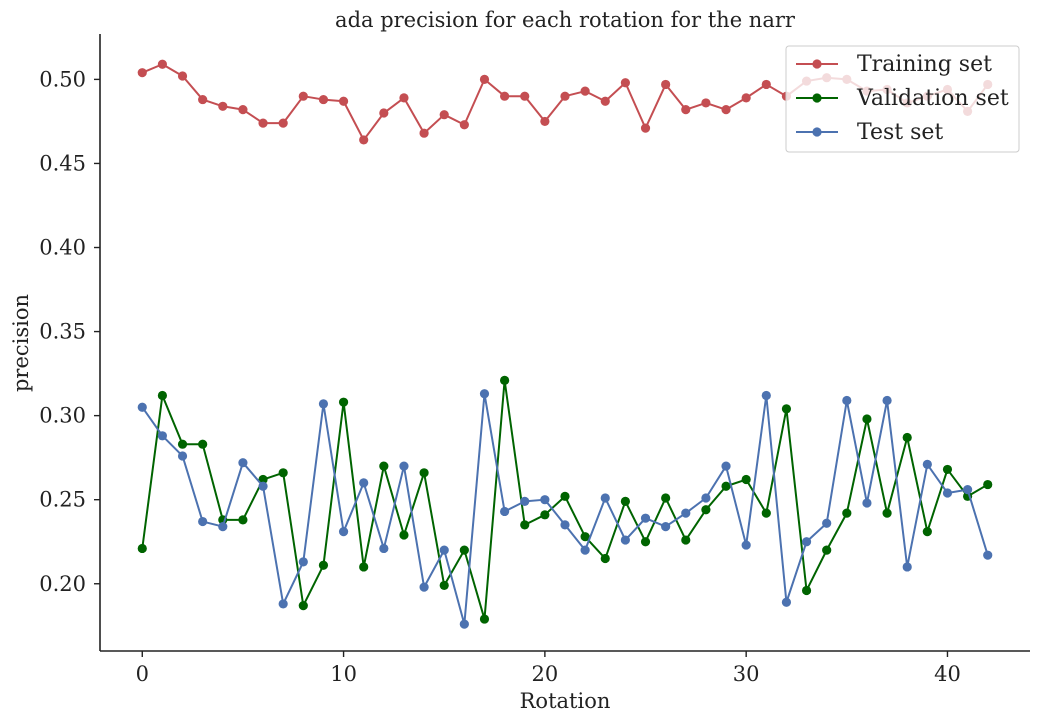  I want to click on y-tick-label: 0.30, so click(62, 416).